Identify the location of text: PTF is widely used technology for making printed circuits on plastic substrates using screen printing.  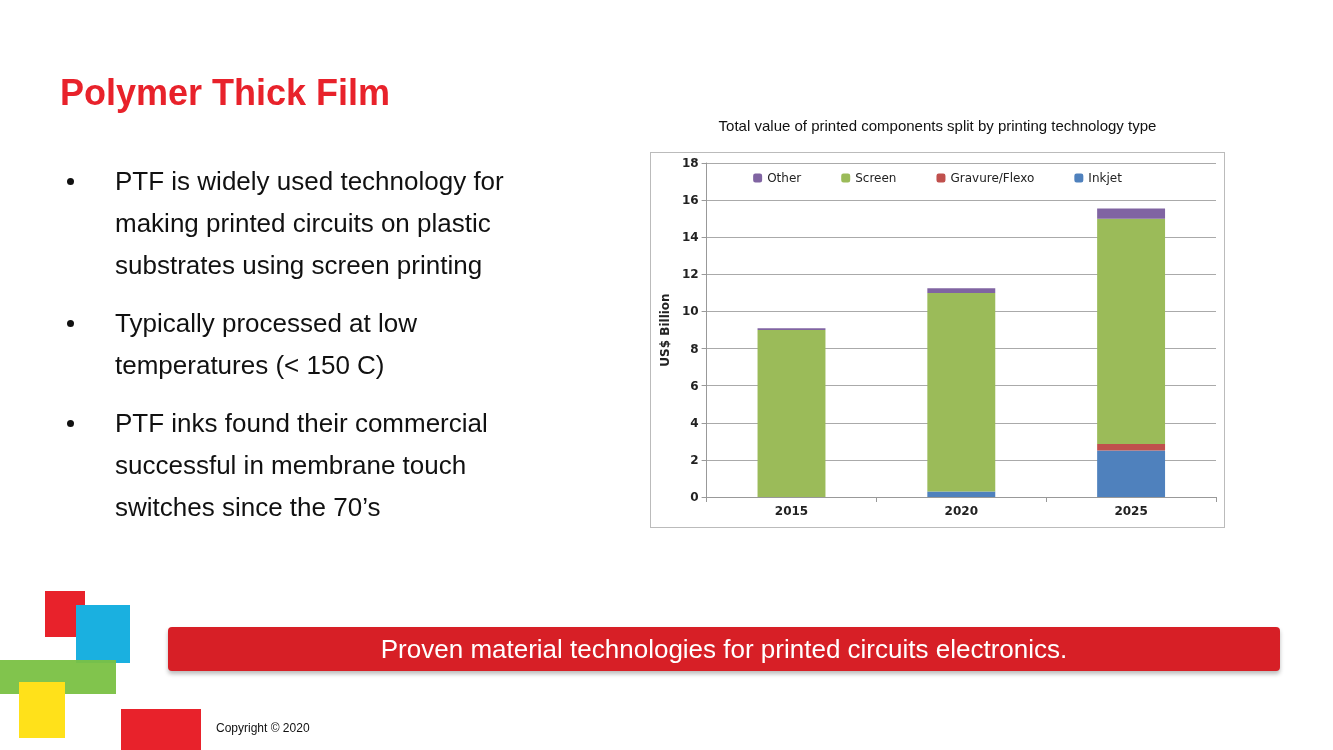
(310, 223).